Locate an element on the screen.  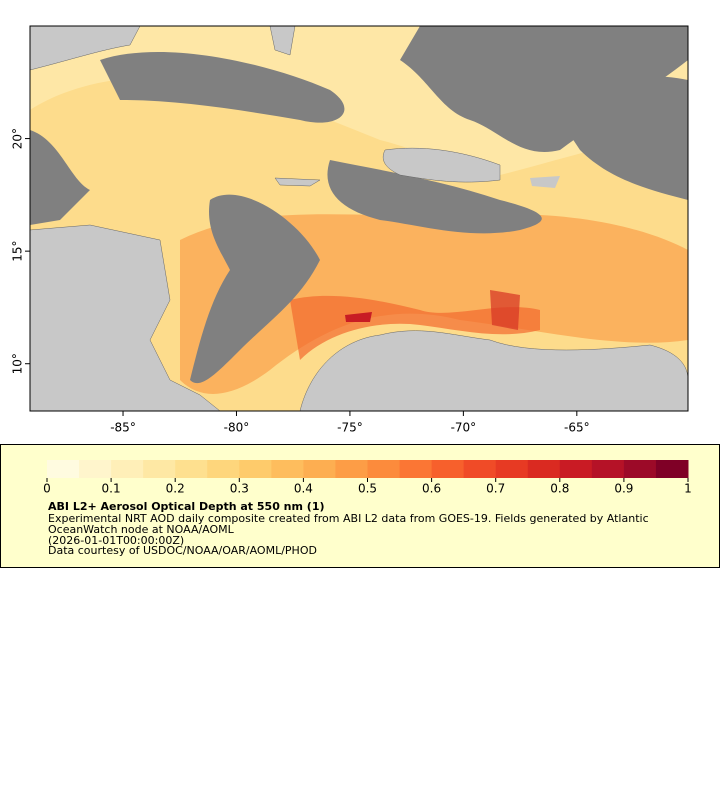
colorbar-tick-label: 0.6 is located at coordinates (431, 489).